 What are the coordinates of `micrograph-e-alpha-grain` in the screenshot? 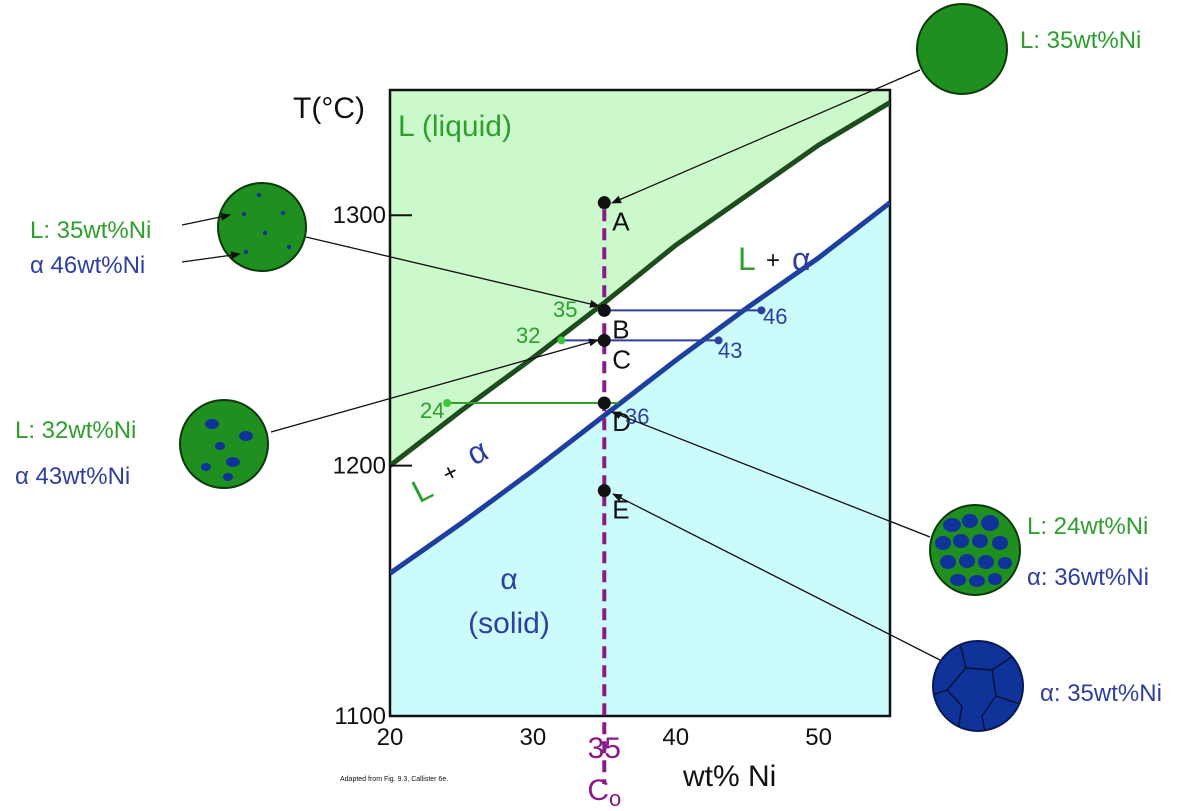 It's located at (978, 686).